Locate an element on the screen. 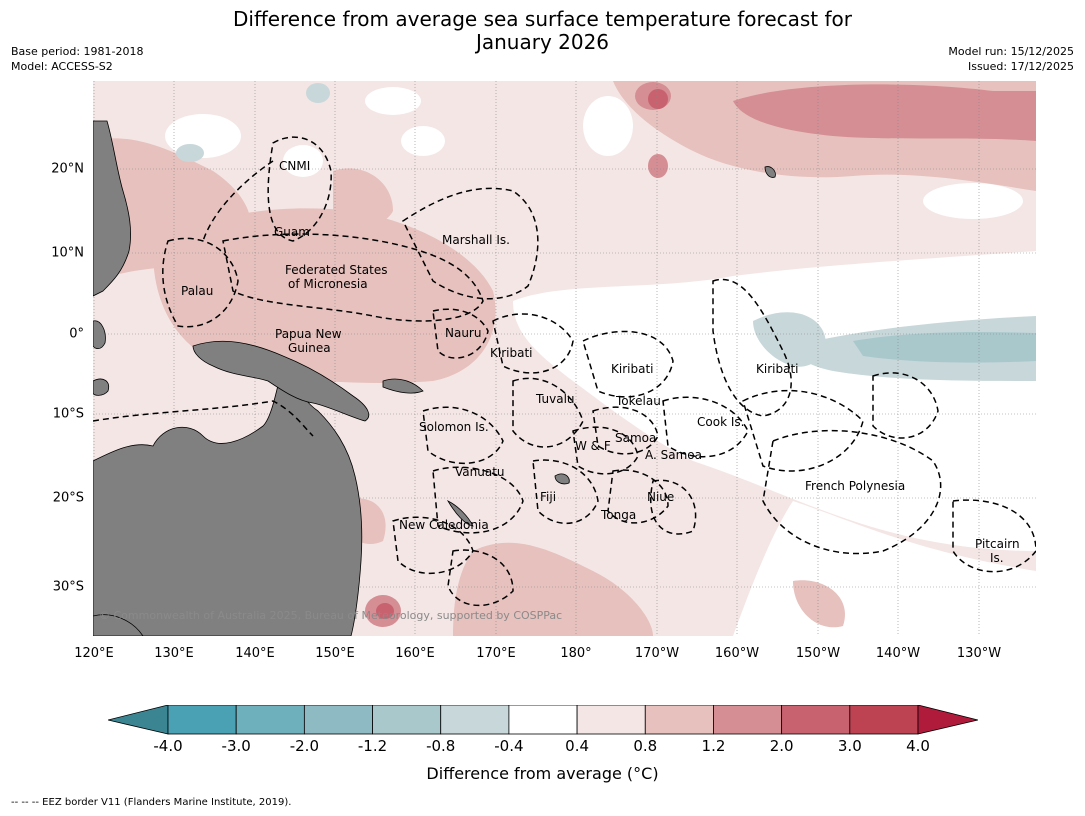  colorbar-tick-label: 3.0 is located at coordinates (849, 746).